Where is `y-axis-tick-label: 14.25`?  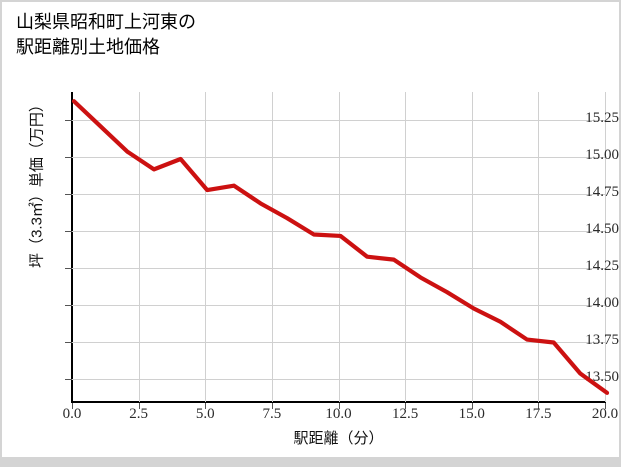
y-axis-tick-label: 14.25 is located at coordinates (602, 266).